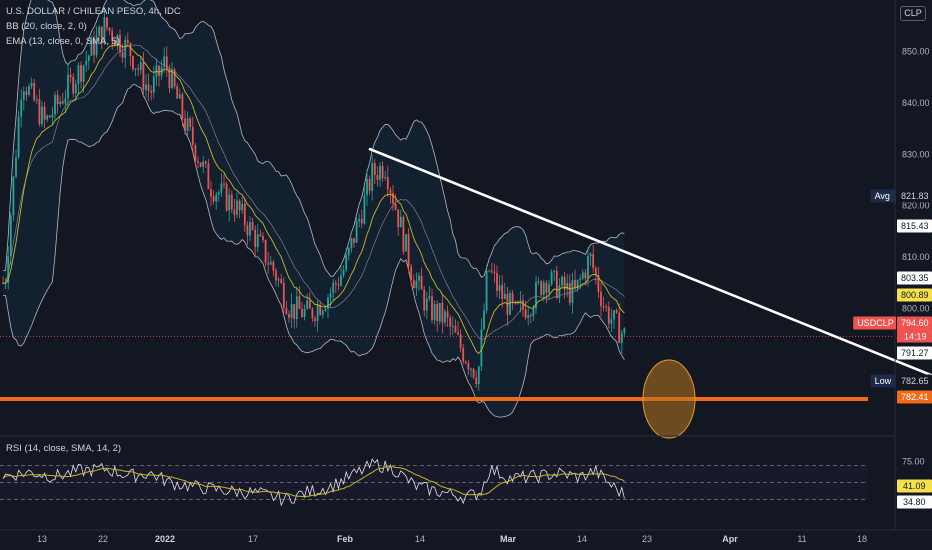 The width and height of the screenshot is (932, 550). What do you see at coordinates (466, 536) in the screenshot?
I see `time-axis: 13 22 2022 17 Feb 14 Mar 14 23 Apr 11 18` at bounding box center [466, 536].